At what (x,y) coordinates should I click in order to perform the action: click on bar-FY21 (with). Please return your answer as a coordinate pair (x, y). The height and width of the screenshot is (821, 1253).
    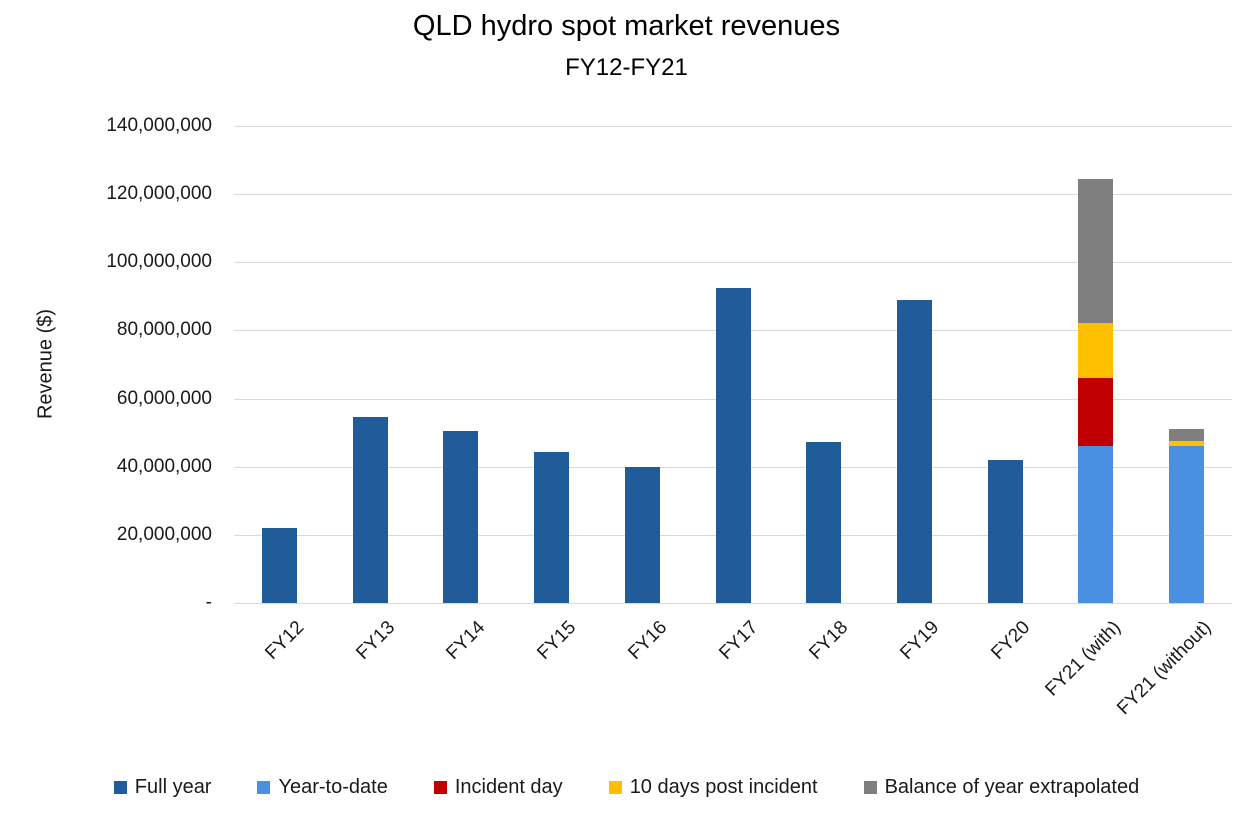
    Looking at the image, I should click on (1096, 364).